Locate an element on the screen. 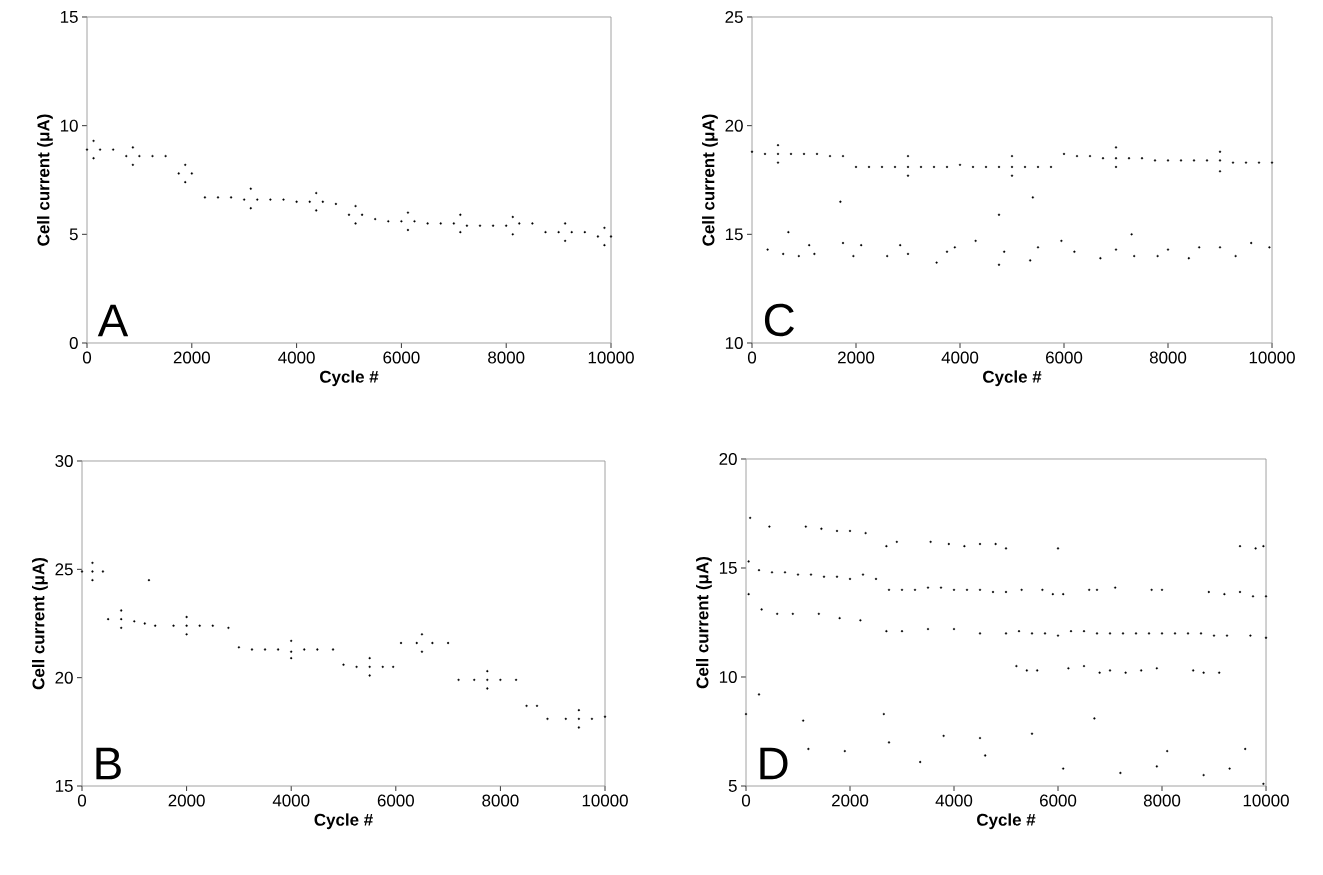 The height and width of the screenshot is (875, 1323). annotation: B is located at coordinates (108, 763).